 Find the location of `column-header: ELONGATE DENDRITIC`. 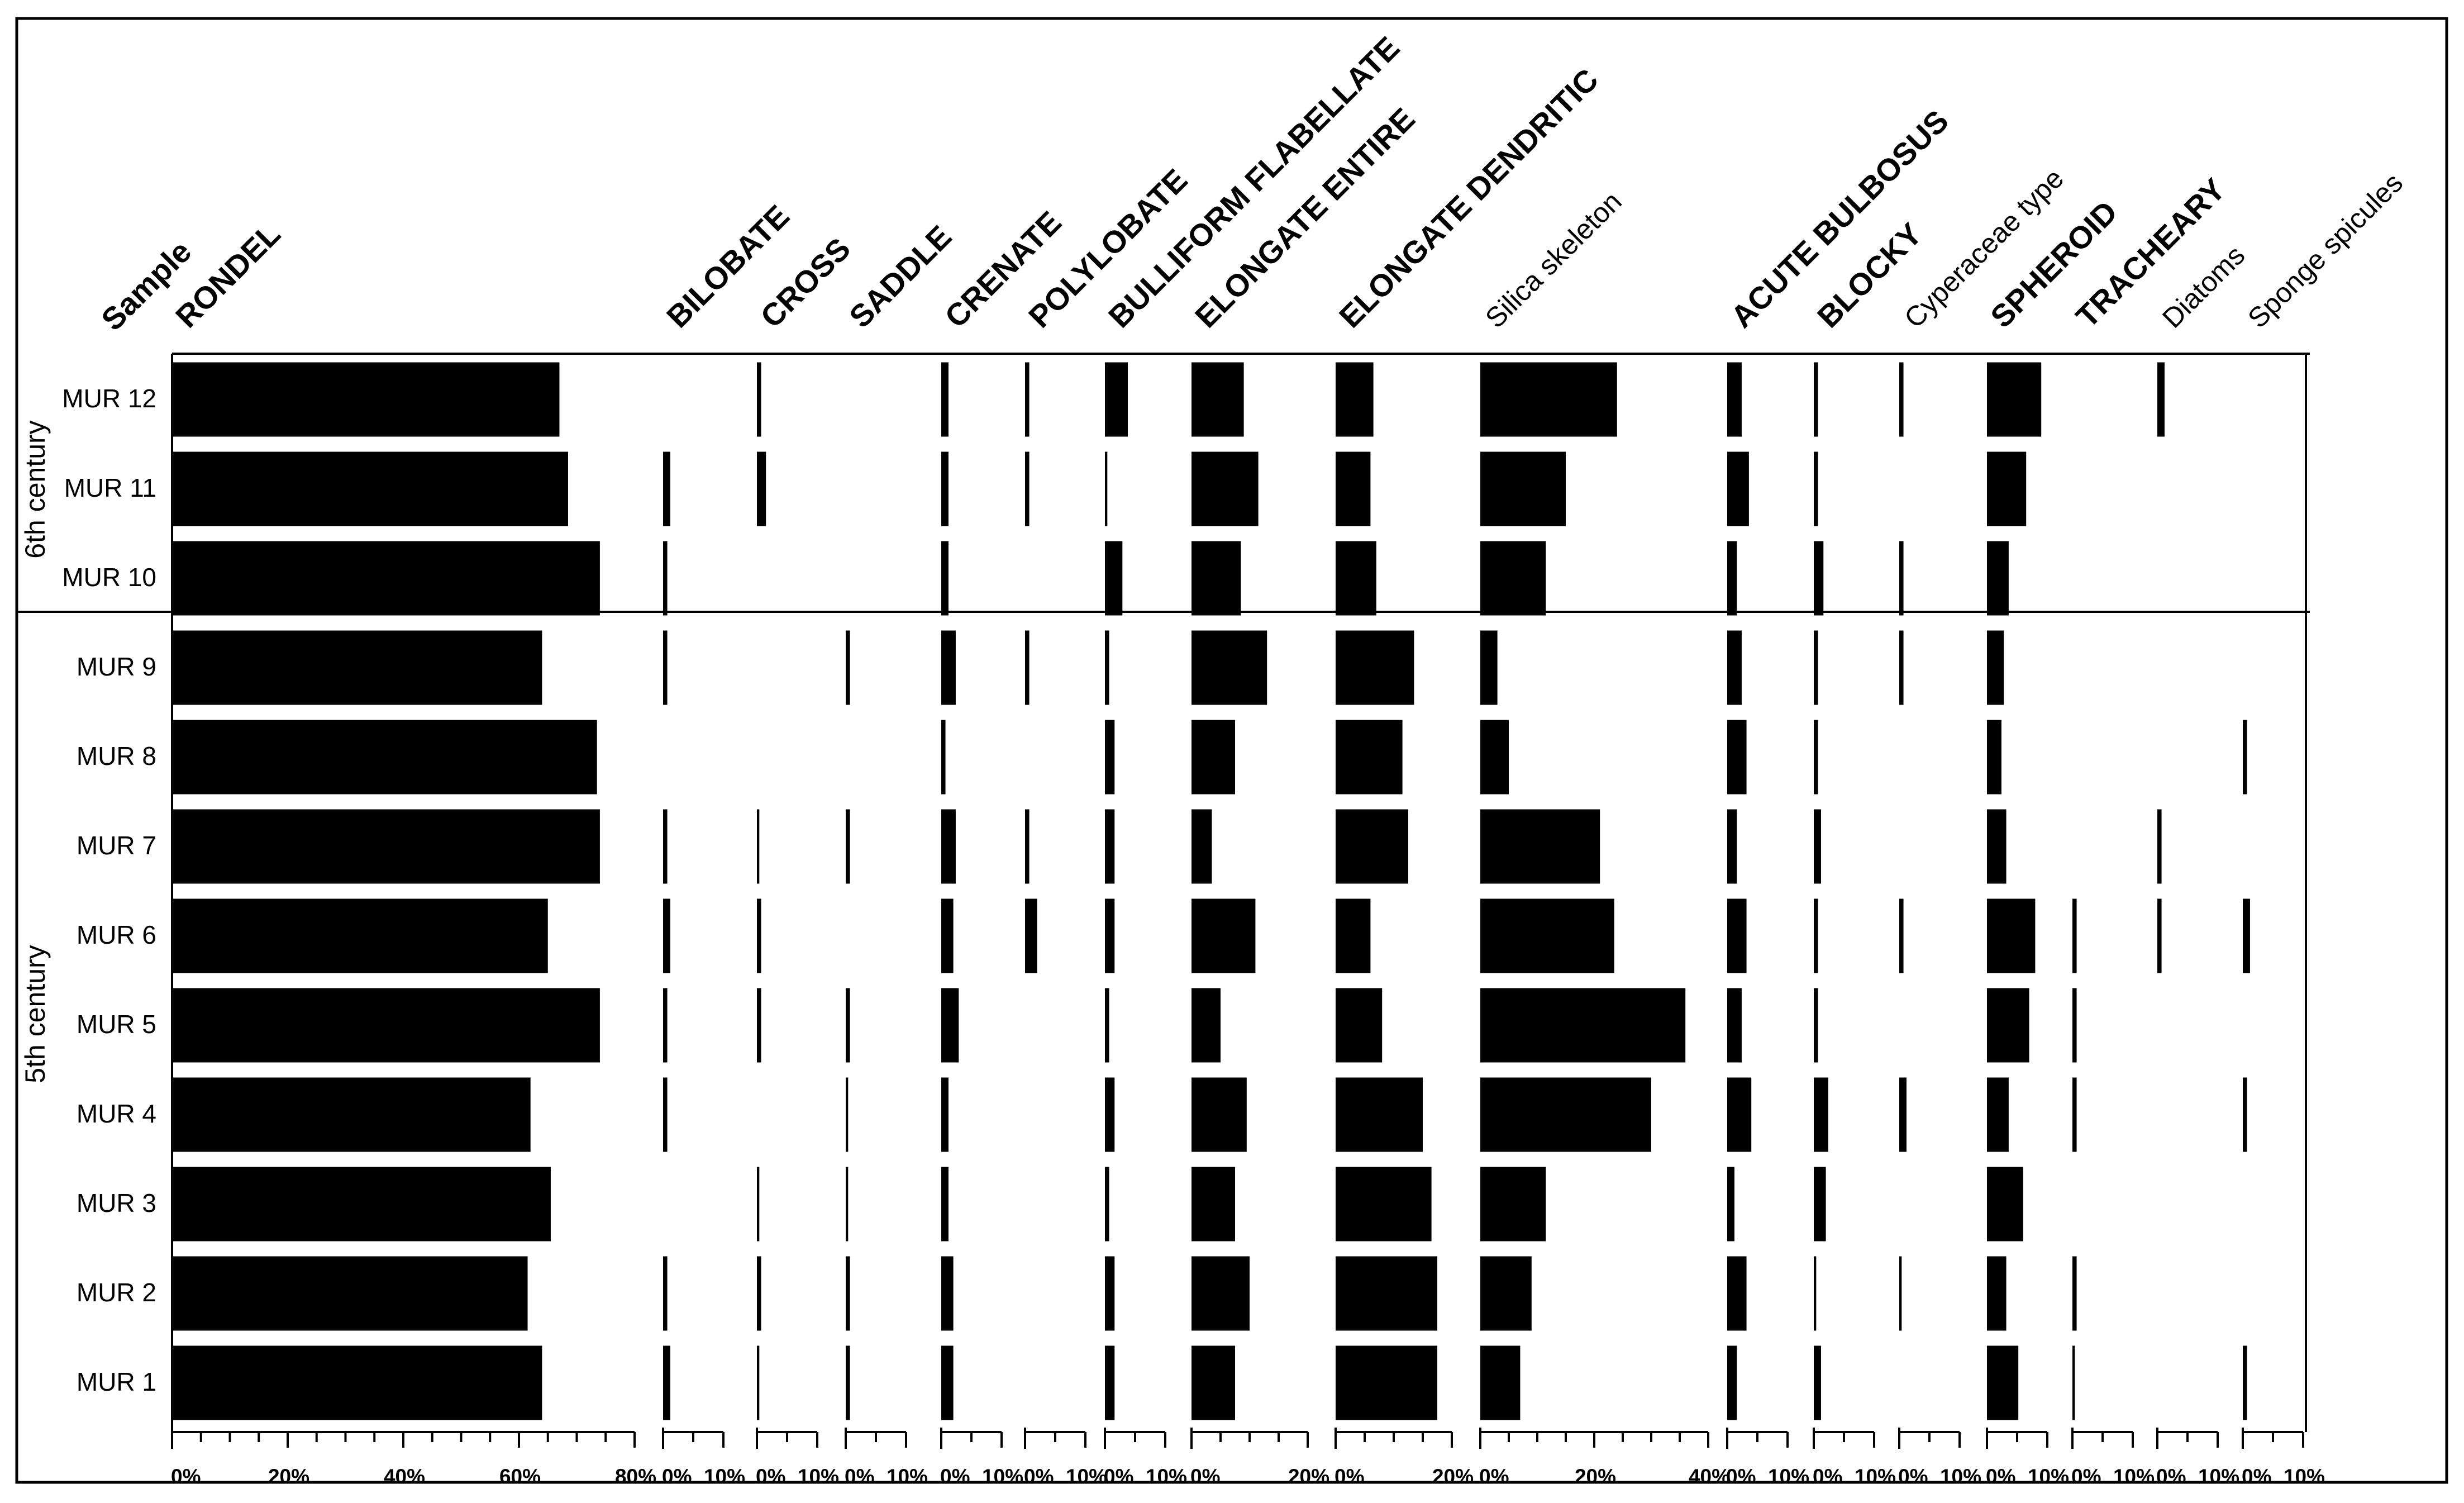

column-header: ELONGATE DENDRITIC is located at coordinates (1468, 197).